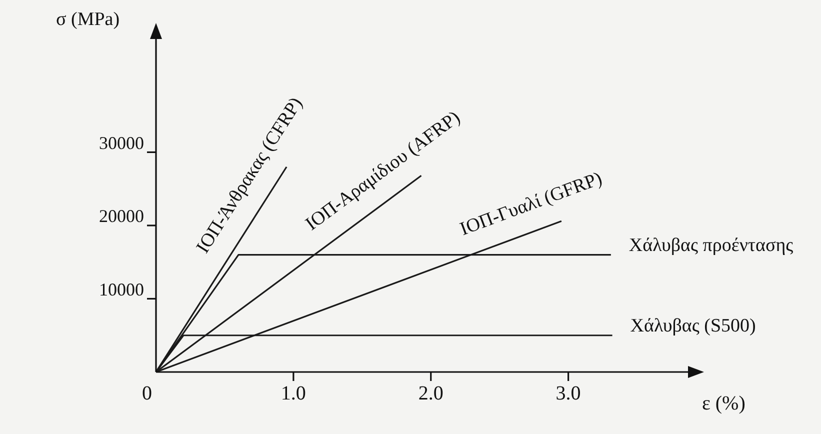 The image size is (821, 434). What do you see at coordinates (121, 289) in the screenshot?
I see `y-tick-label: 10000` at bounding box center [121, 289].